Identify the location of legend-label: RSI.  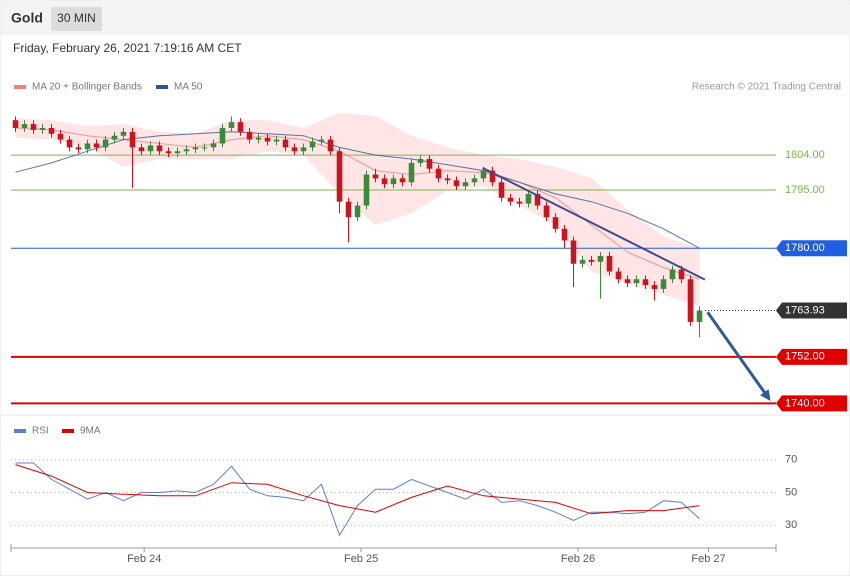
(40, 431).